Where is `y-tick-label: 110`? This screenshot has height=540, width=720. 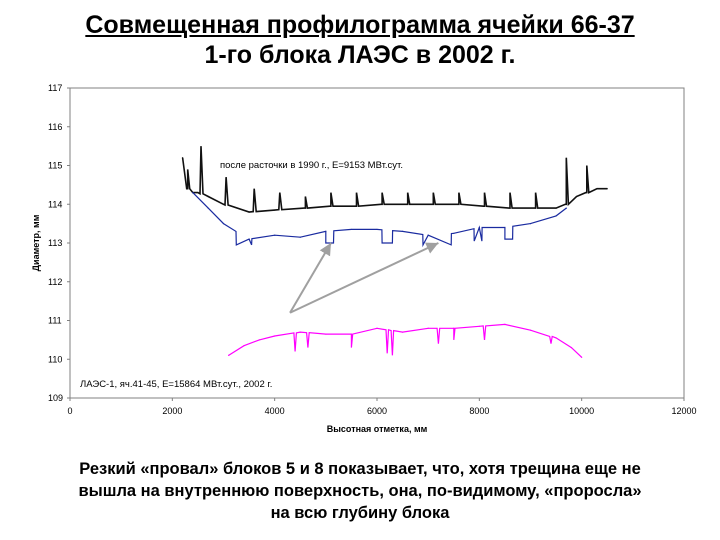 y-tick-label: 110 is located at coordinates (55, 359).